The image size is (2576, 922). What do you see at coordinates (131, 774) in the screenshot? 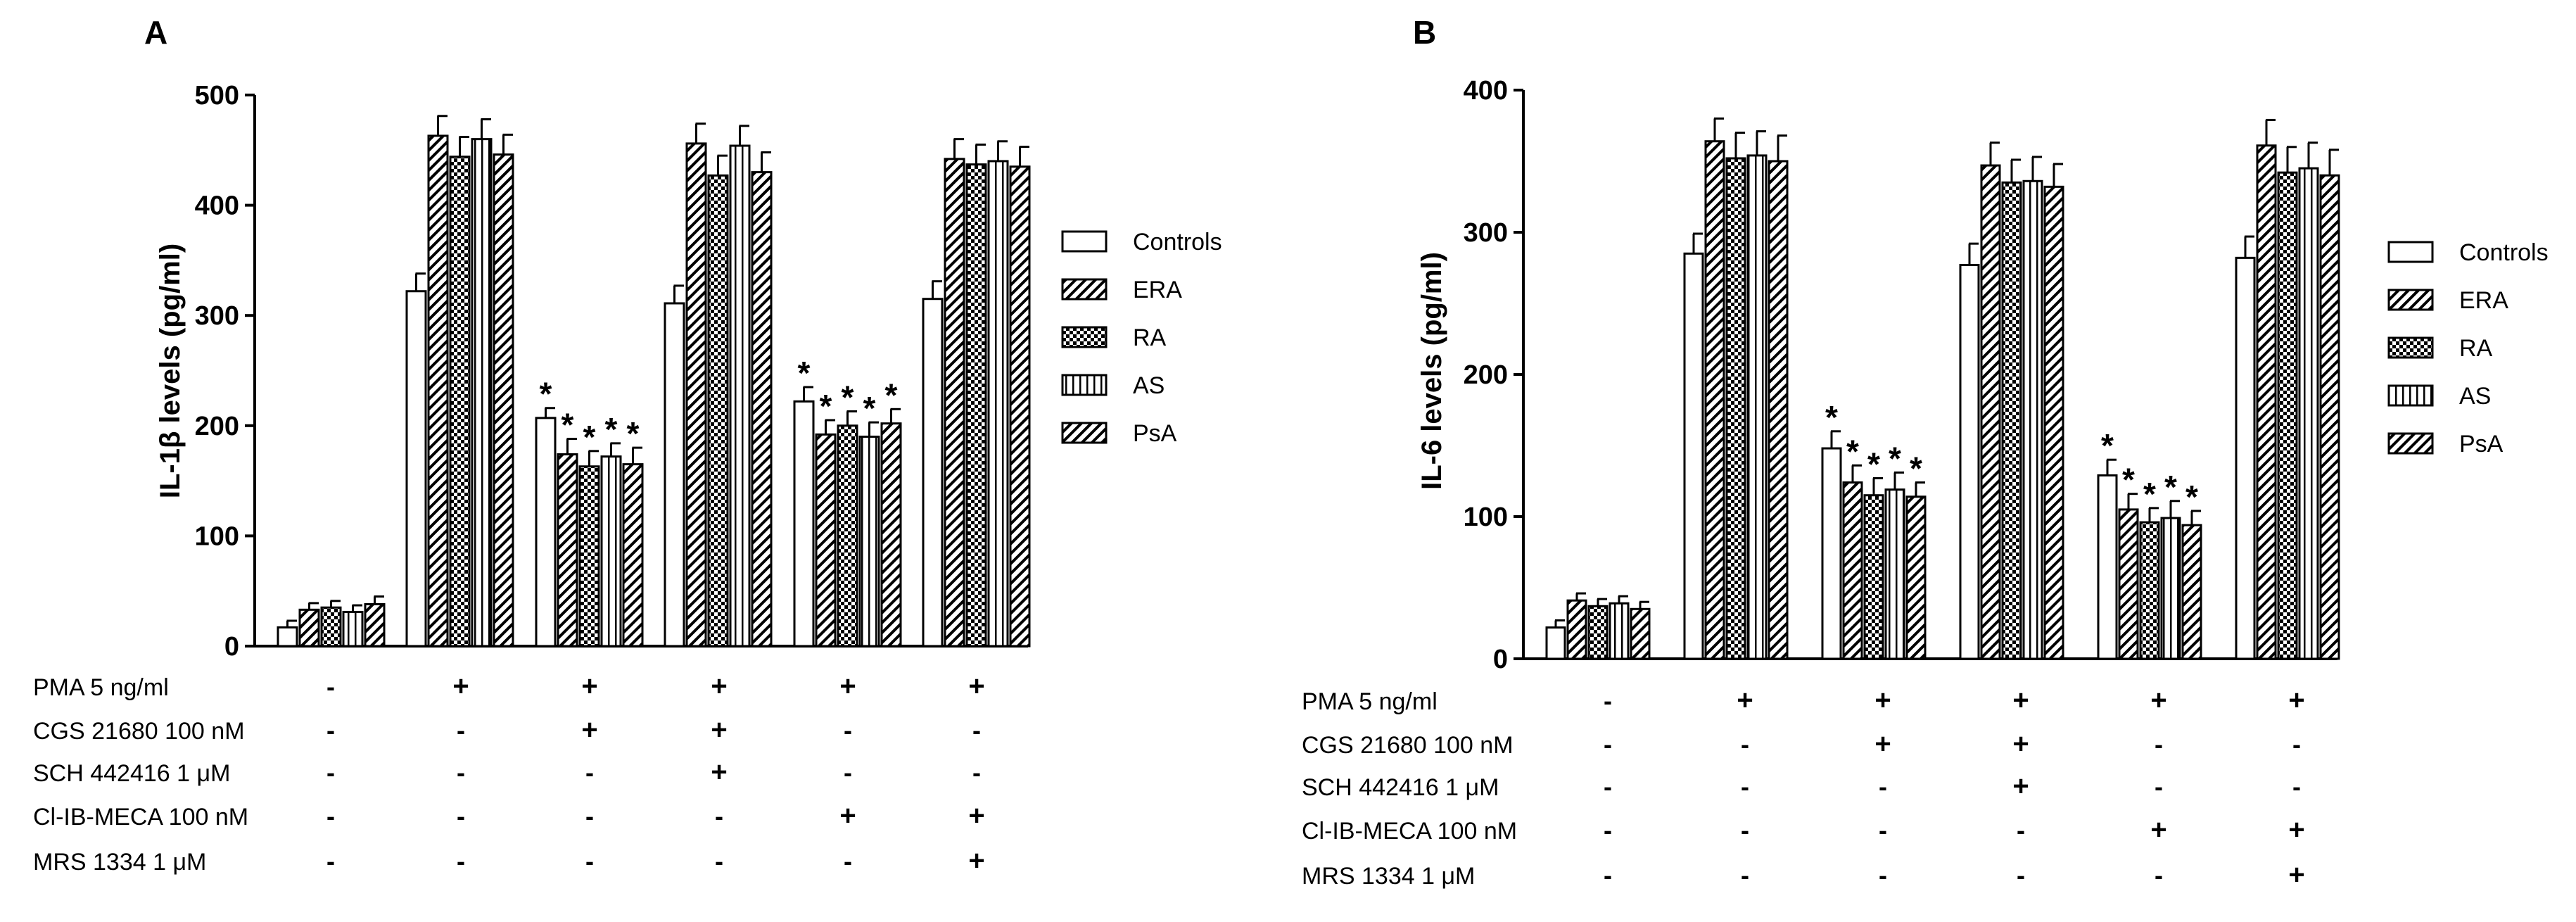
I see `condition-label: SCH 442416 1 μM` at bounding box center [131, 774].